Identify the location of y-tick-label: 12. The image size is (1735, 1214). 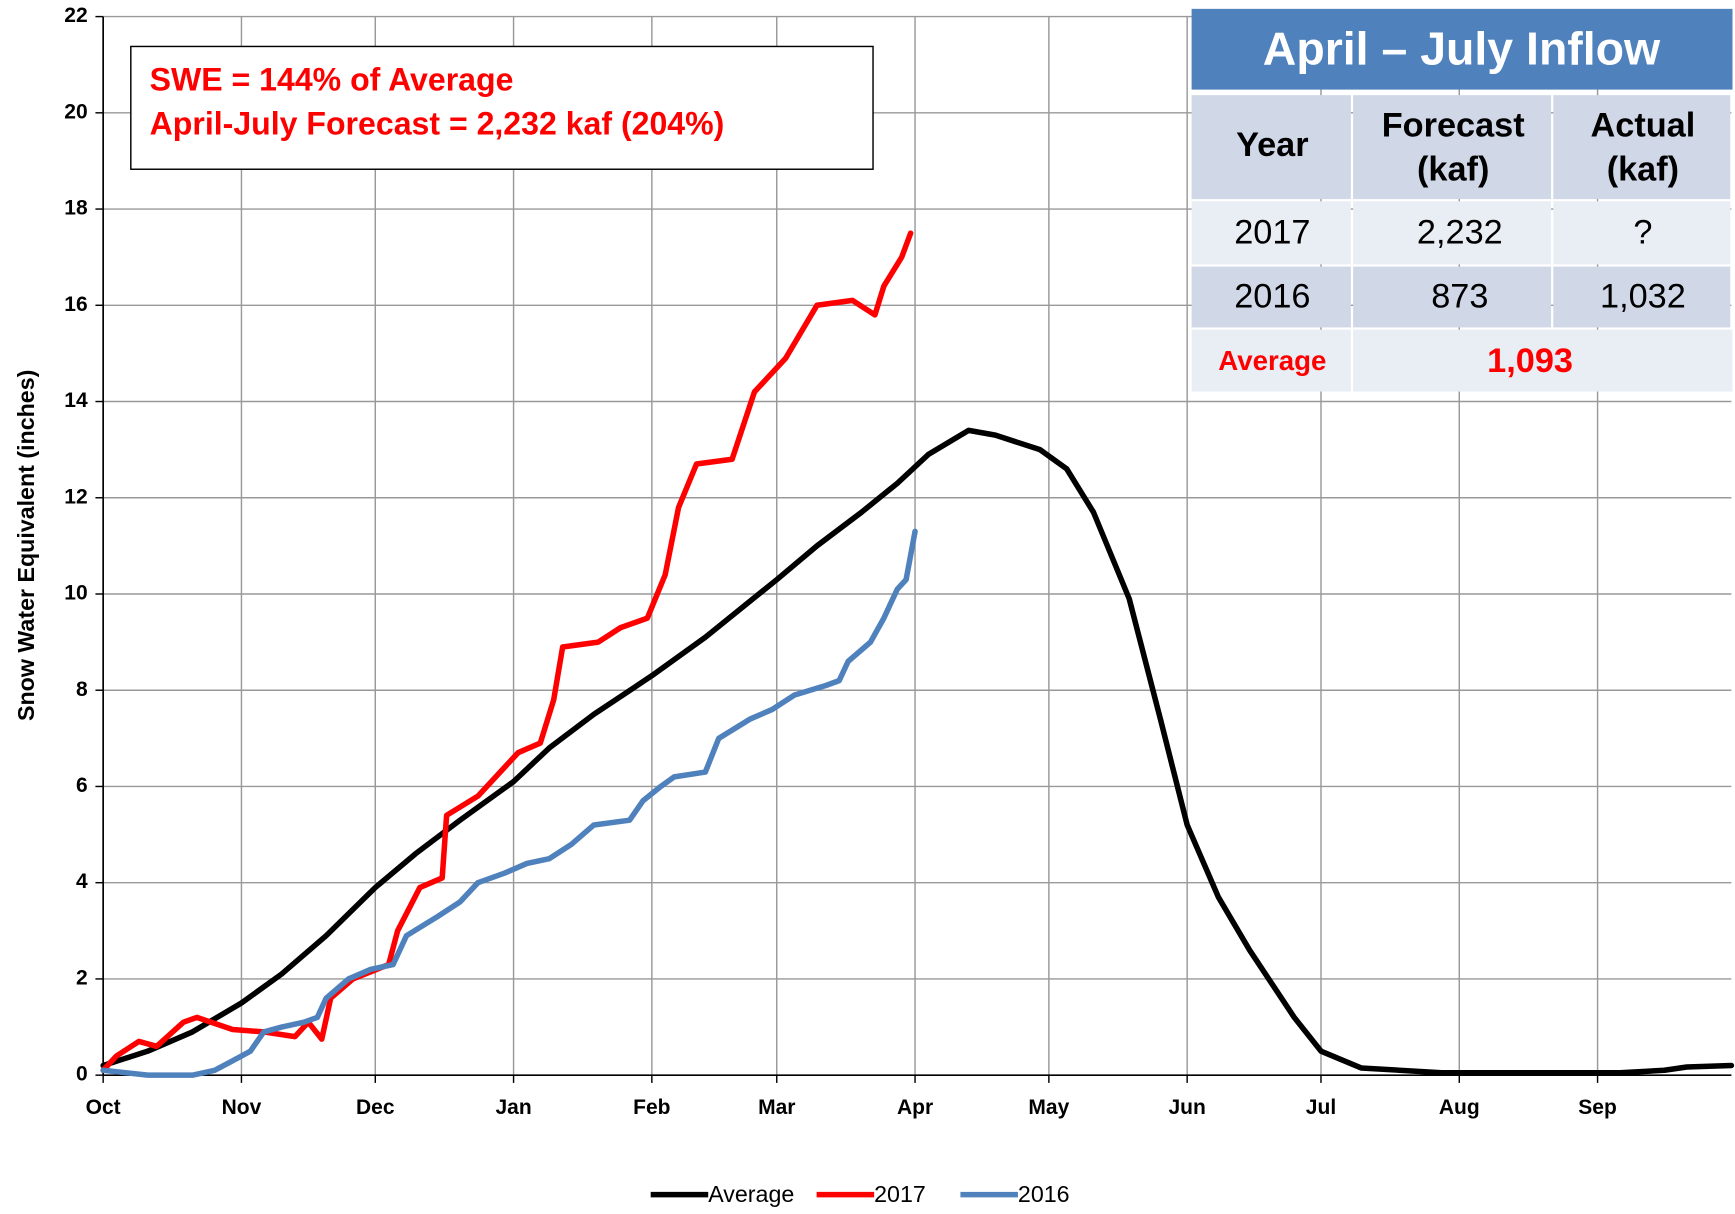
(75, 496).